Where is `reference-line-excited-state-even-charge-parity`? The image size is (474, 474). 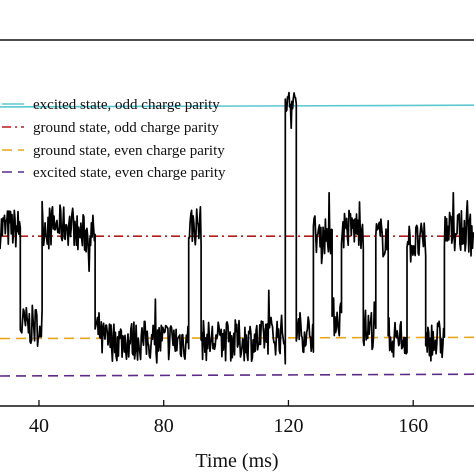 reference-line-excited-state-even-charge-parity is located at coordinates (237, 375).